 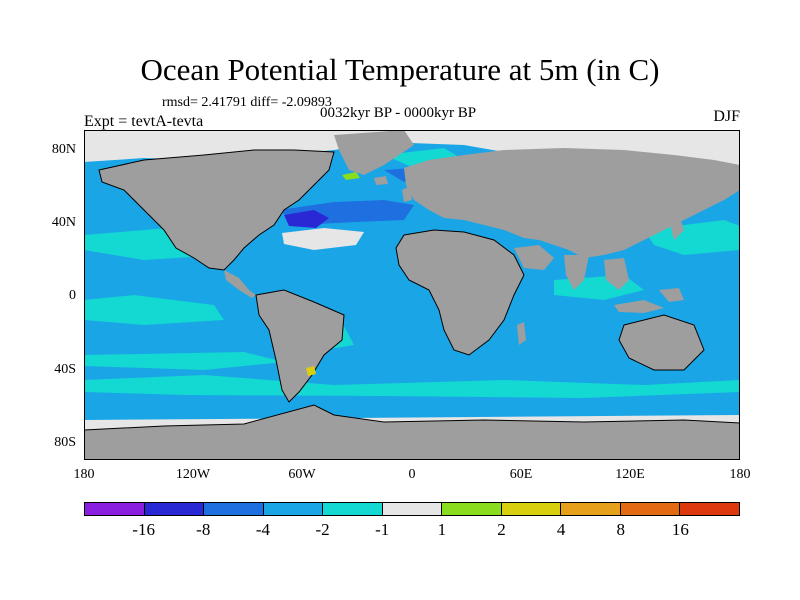 What do you see at coordinates (620, 529) in the screenshot?
I see `colorbar-label: 8` at bounding box center [620, 529].